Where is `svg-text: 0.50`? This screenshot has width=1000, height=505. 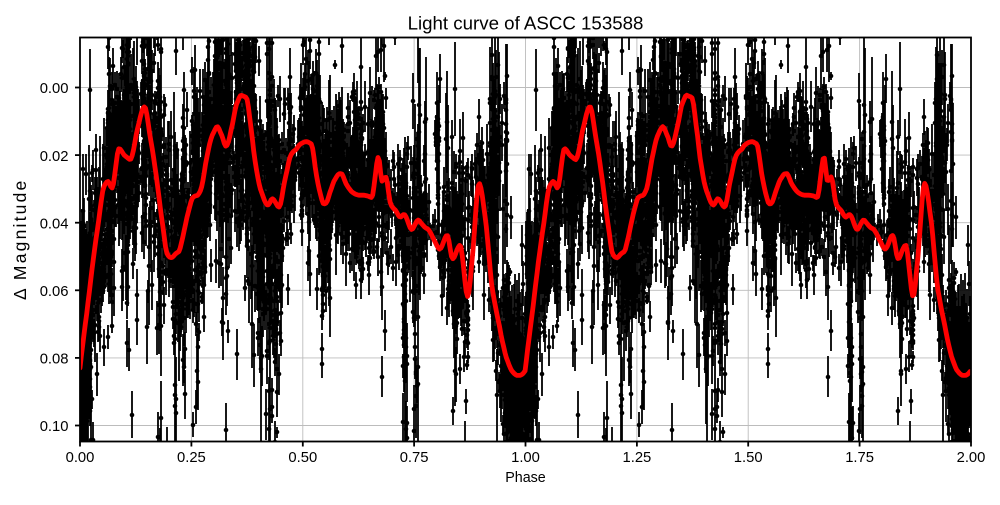
svg-text: 0.50 is located at coordinates (302, 458).